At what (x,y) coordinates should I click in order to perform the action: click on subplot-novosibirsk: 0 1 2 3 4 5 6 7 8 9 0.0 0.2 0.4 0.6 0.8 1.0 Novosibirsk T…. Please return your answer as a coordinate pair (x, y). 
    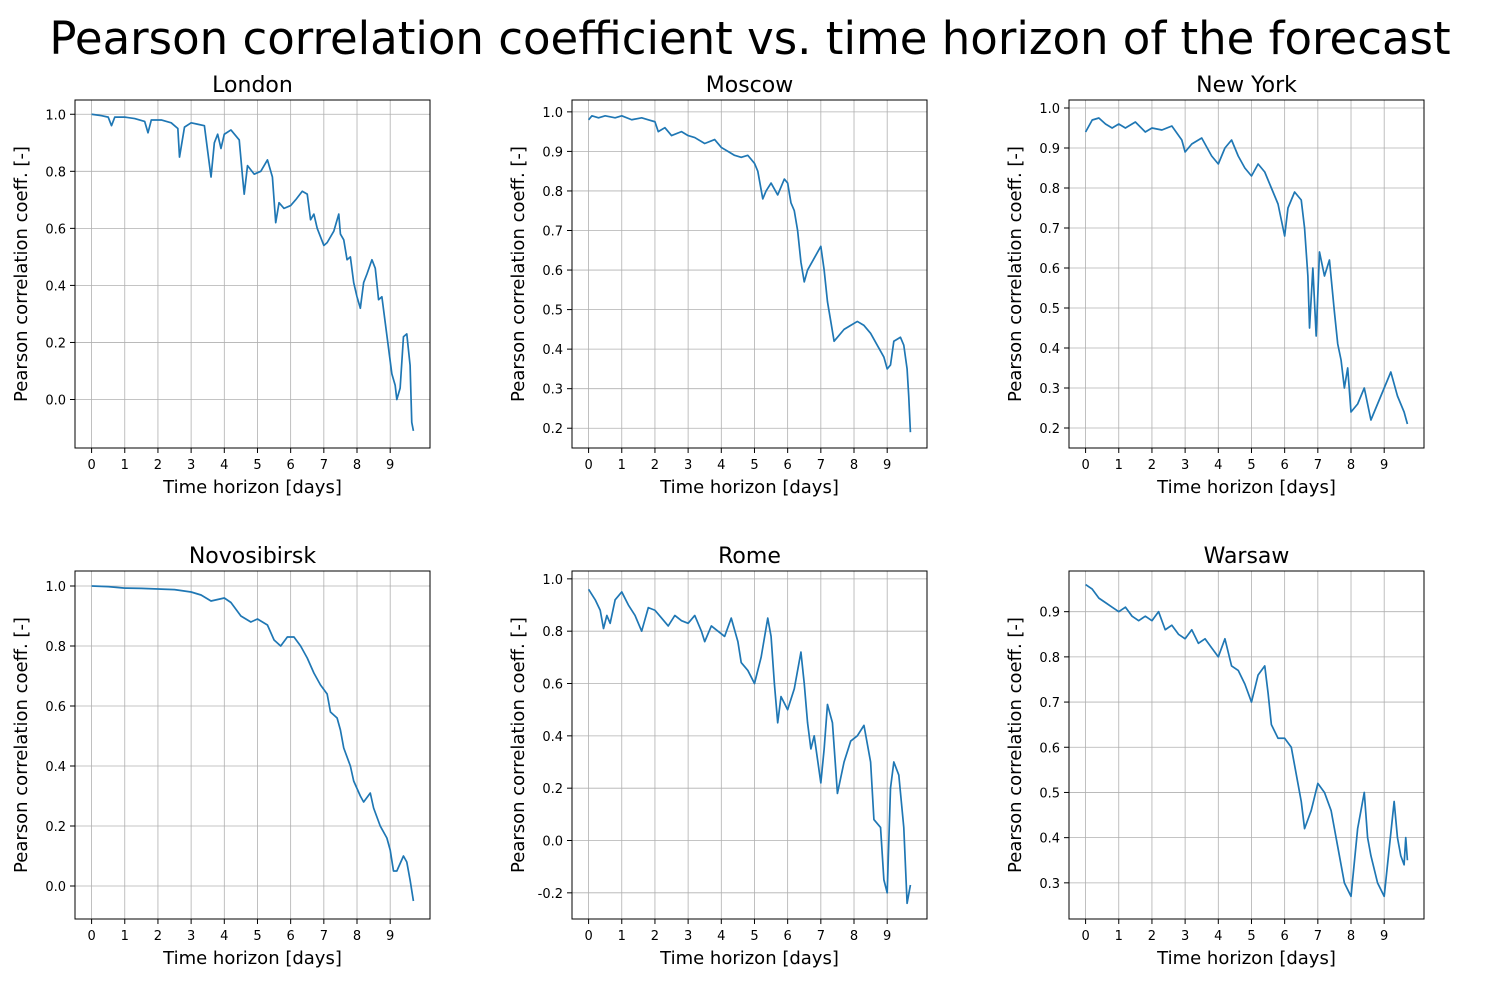
    Looking at the image, I should click on (221, 756).